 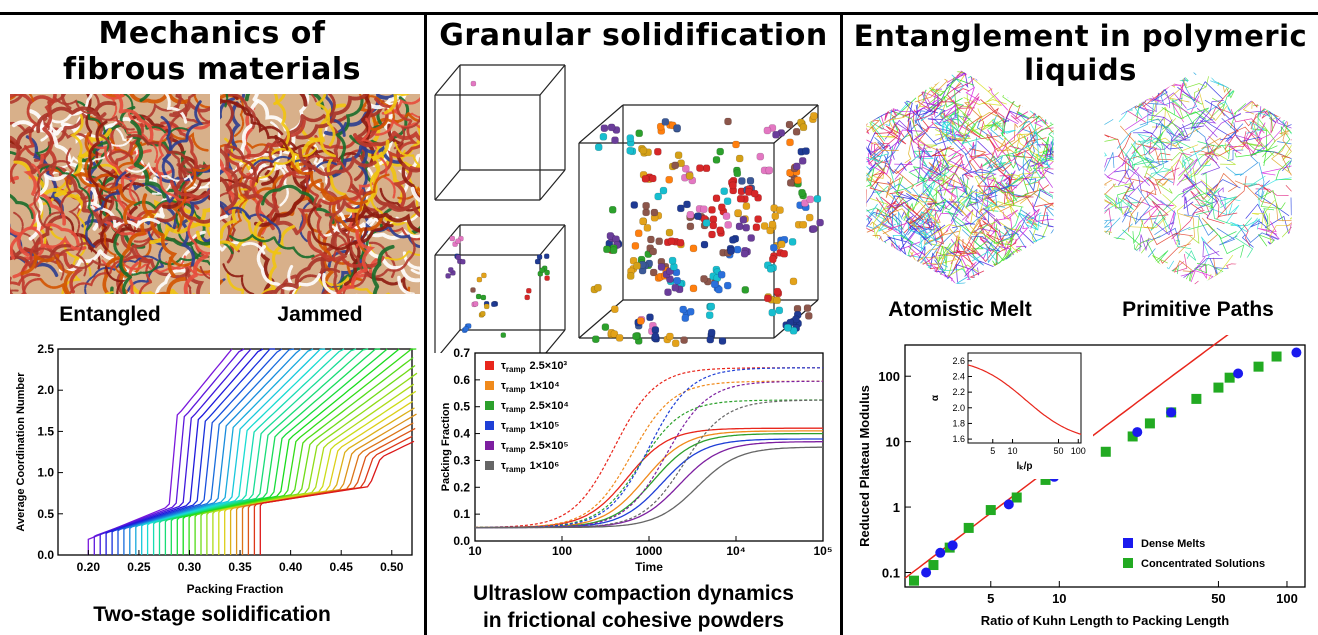 What do you see at coordinates (291, 567) in the screenshot?
I see `chart1-xtick-label: 0.40` at bounding box center [291, 567].